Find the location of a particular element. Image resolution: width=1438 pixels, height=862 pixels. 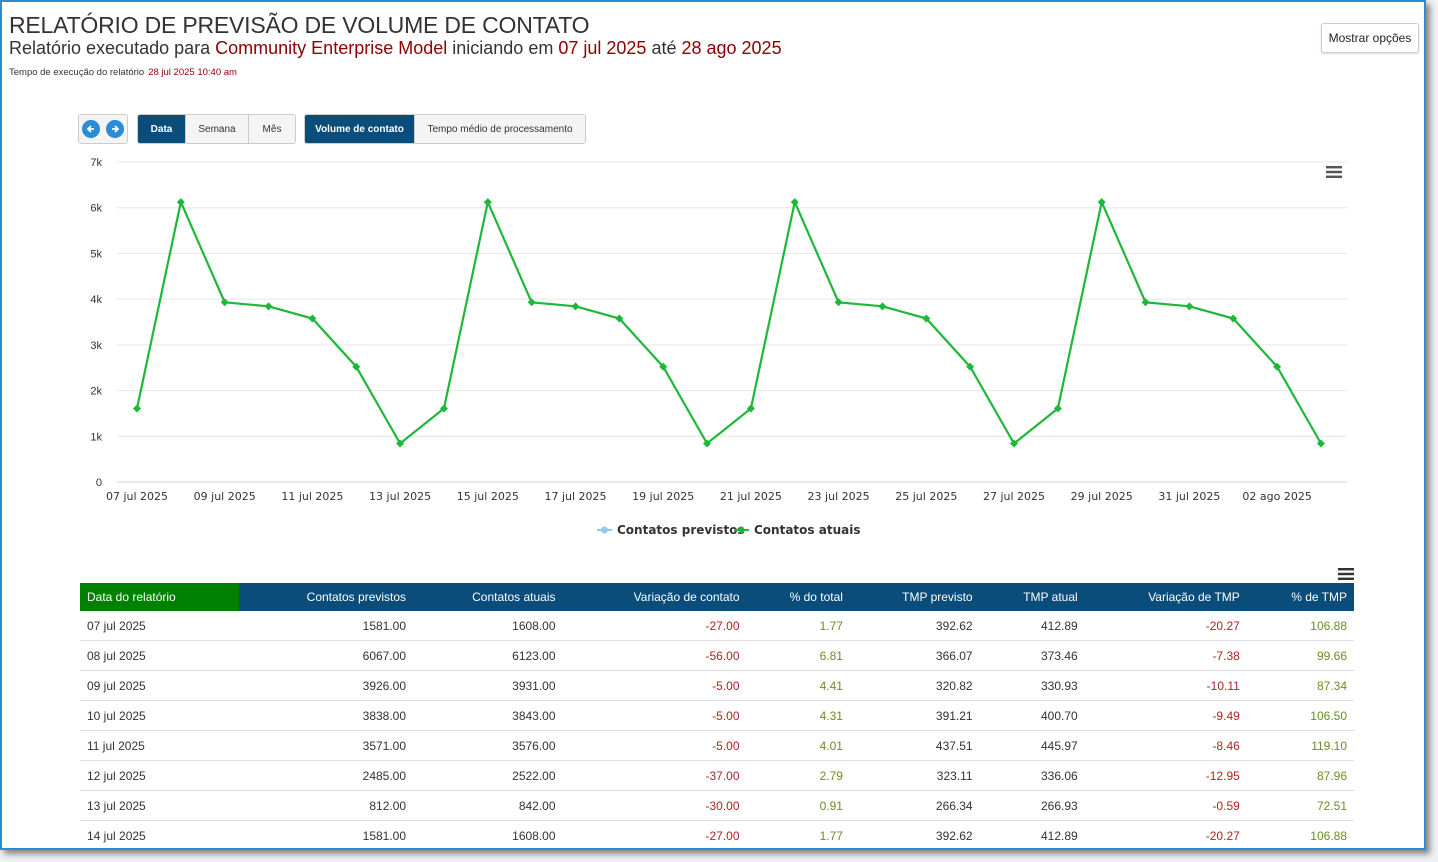

start-date: 07 jul 2025 is located at coordinates (602, 48).